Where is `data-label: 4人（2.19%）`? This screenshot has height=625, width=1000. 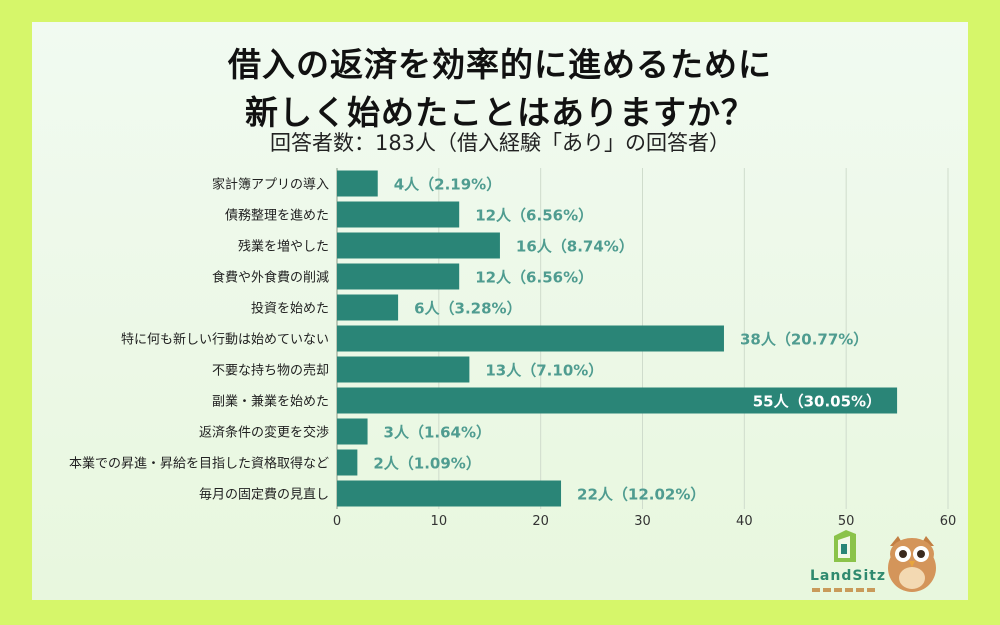
data-label: 4人（2.19%） is located at coordinates (447, 185).